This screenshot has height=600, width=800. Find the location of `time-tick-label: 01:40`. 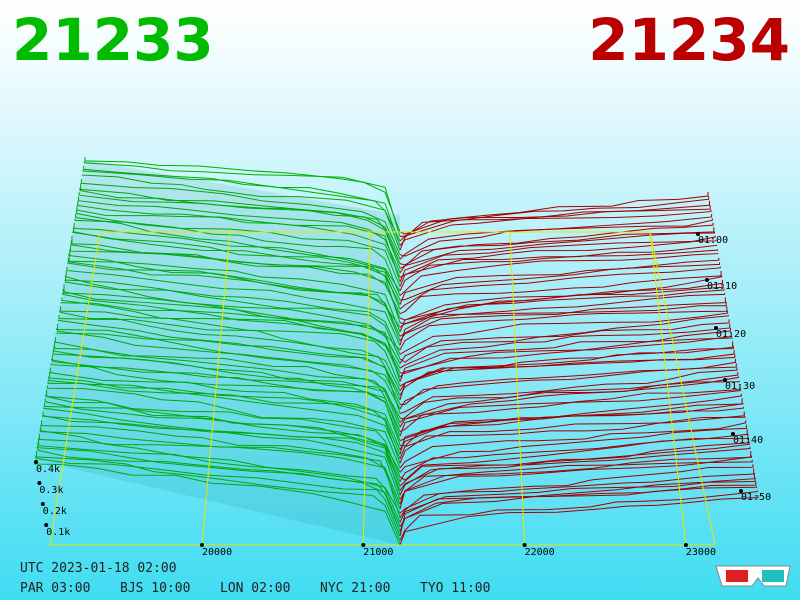

time-tick-label: 01:40 is located at coordinates (748, 440).